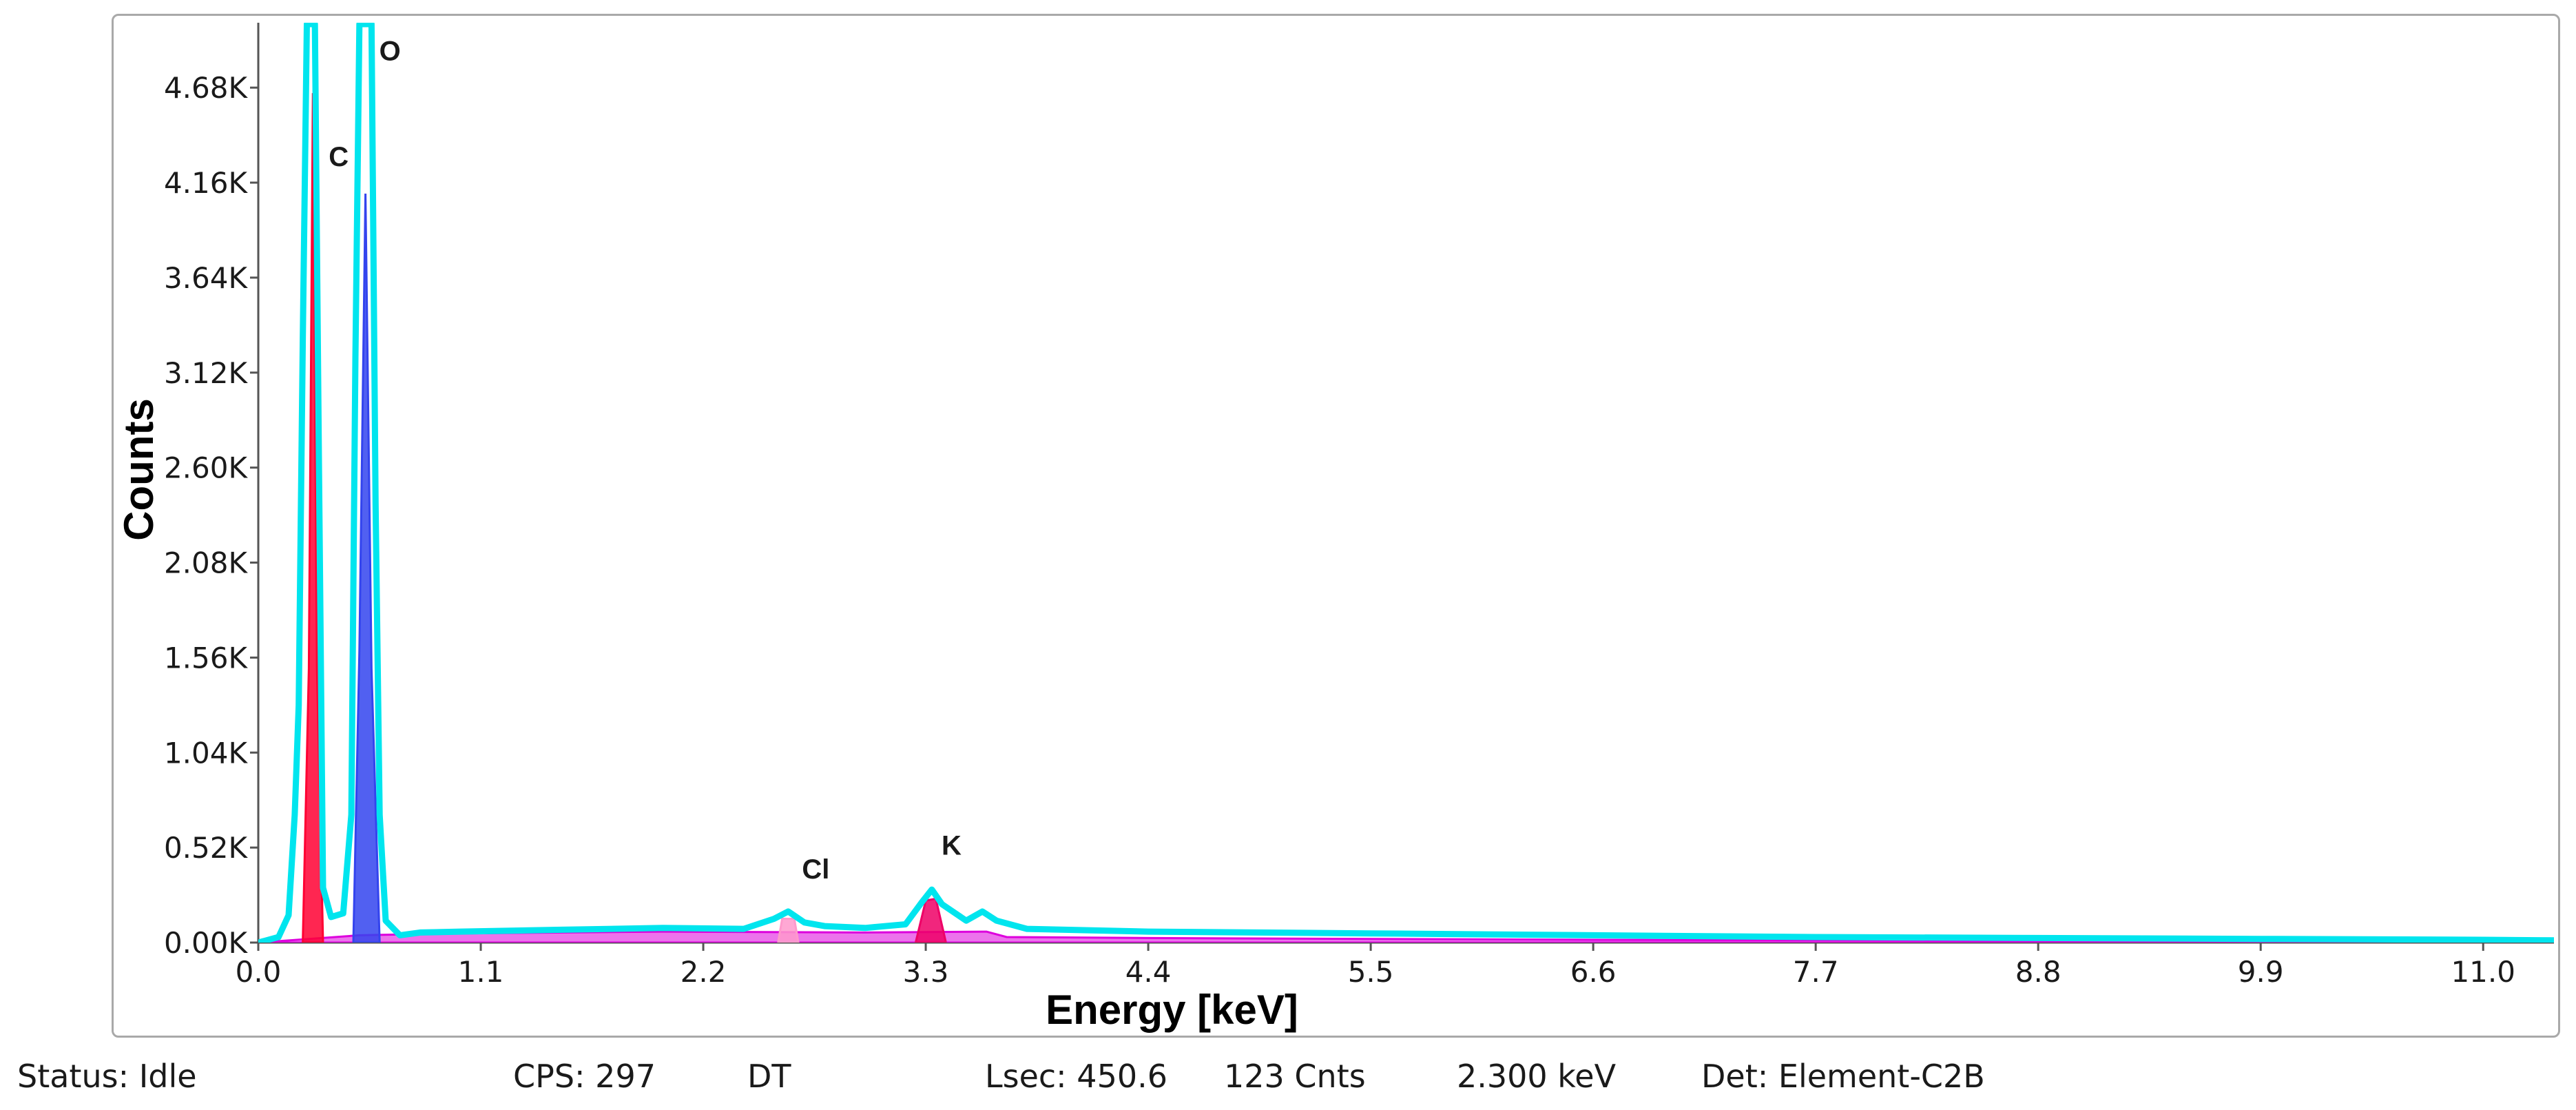  What do you see at coordinates (2261, 972) in the screenshot?
I see `x-tick-label: 9.9` at bounding box center [2261, 972].